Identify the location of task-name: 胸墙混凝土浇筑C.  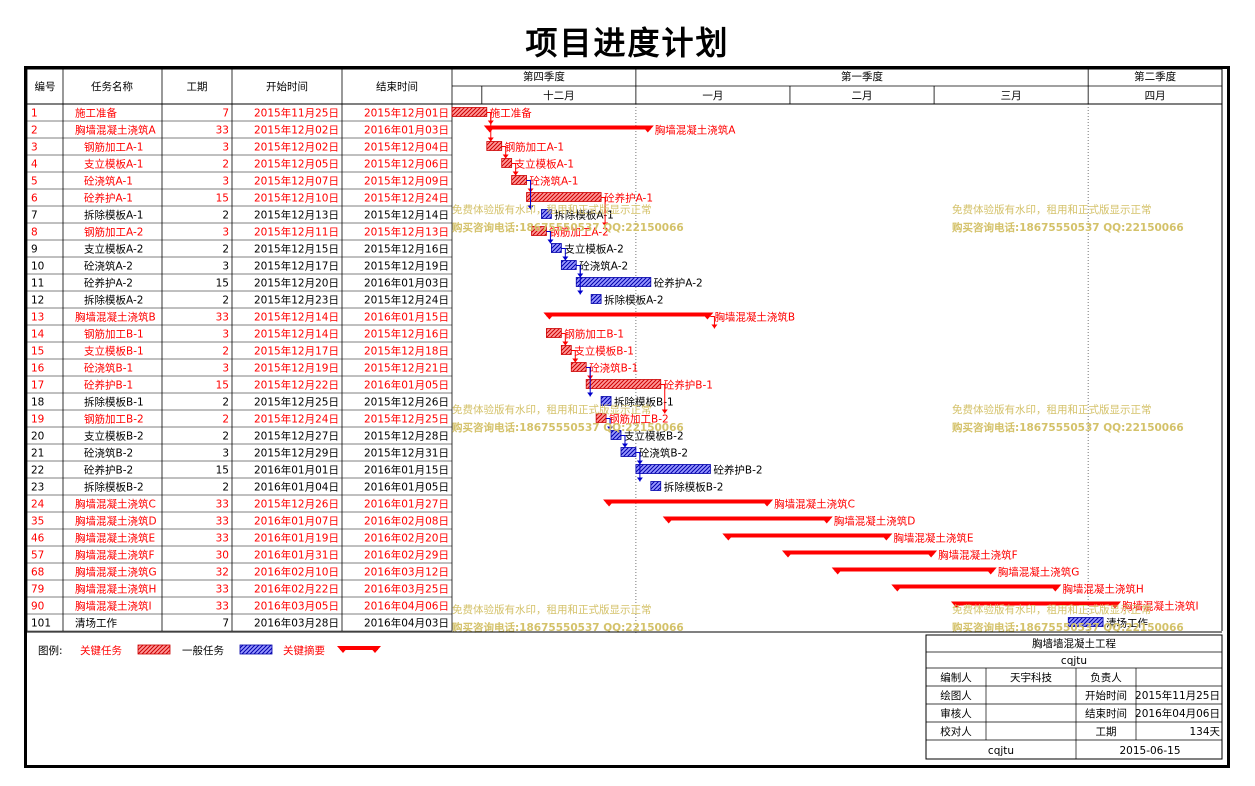
(115, 504).